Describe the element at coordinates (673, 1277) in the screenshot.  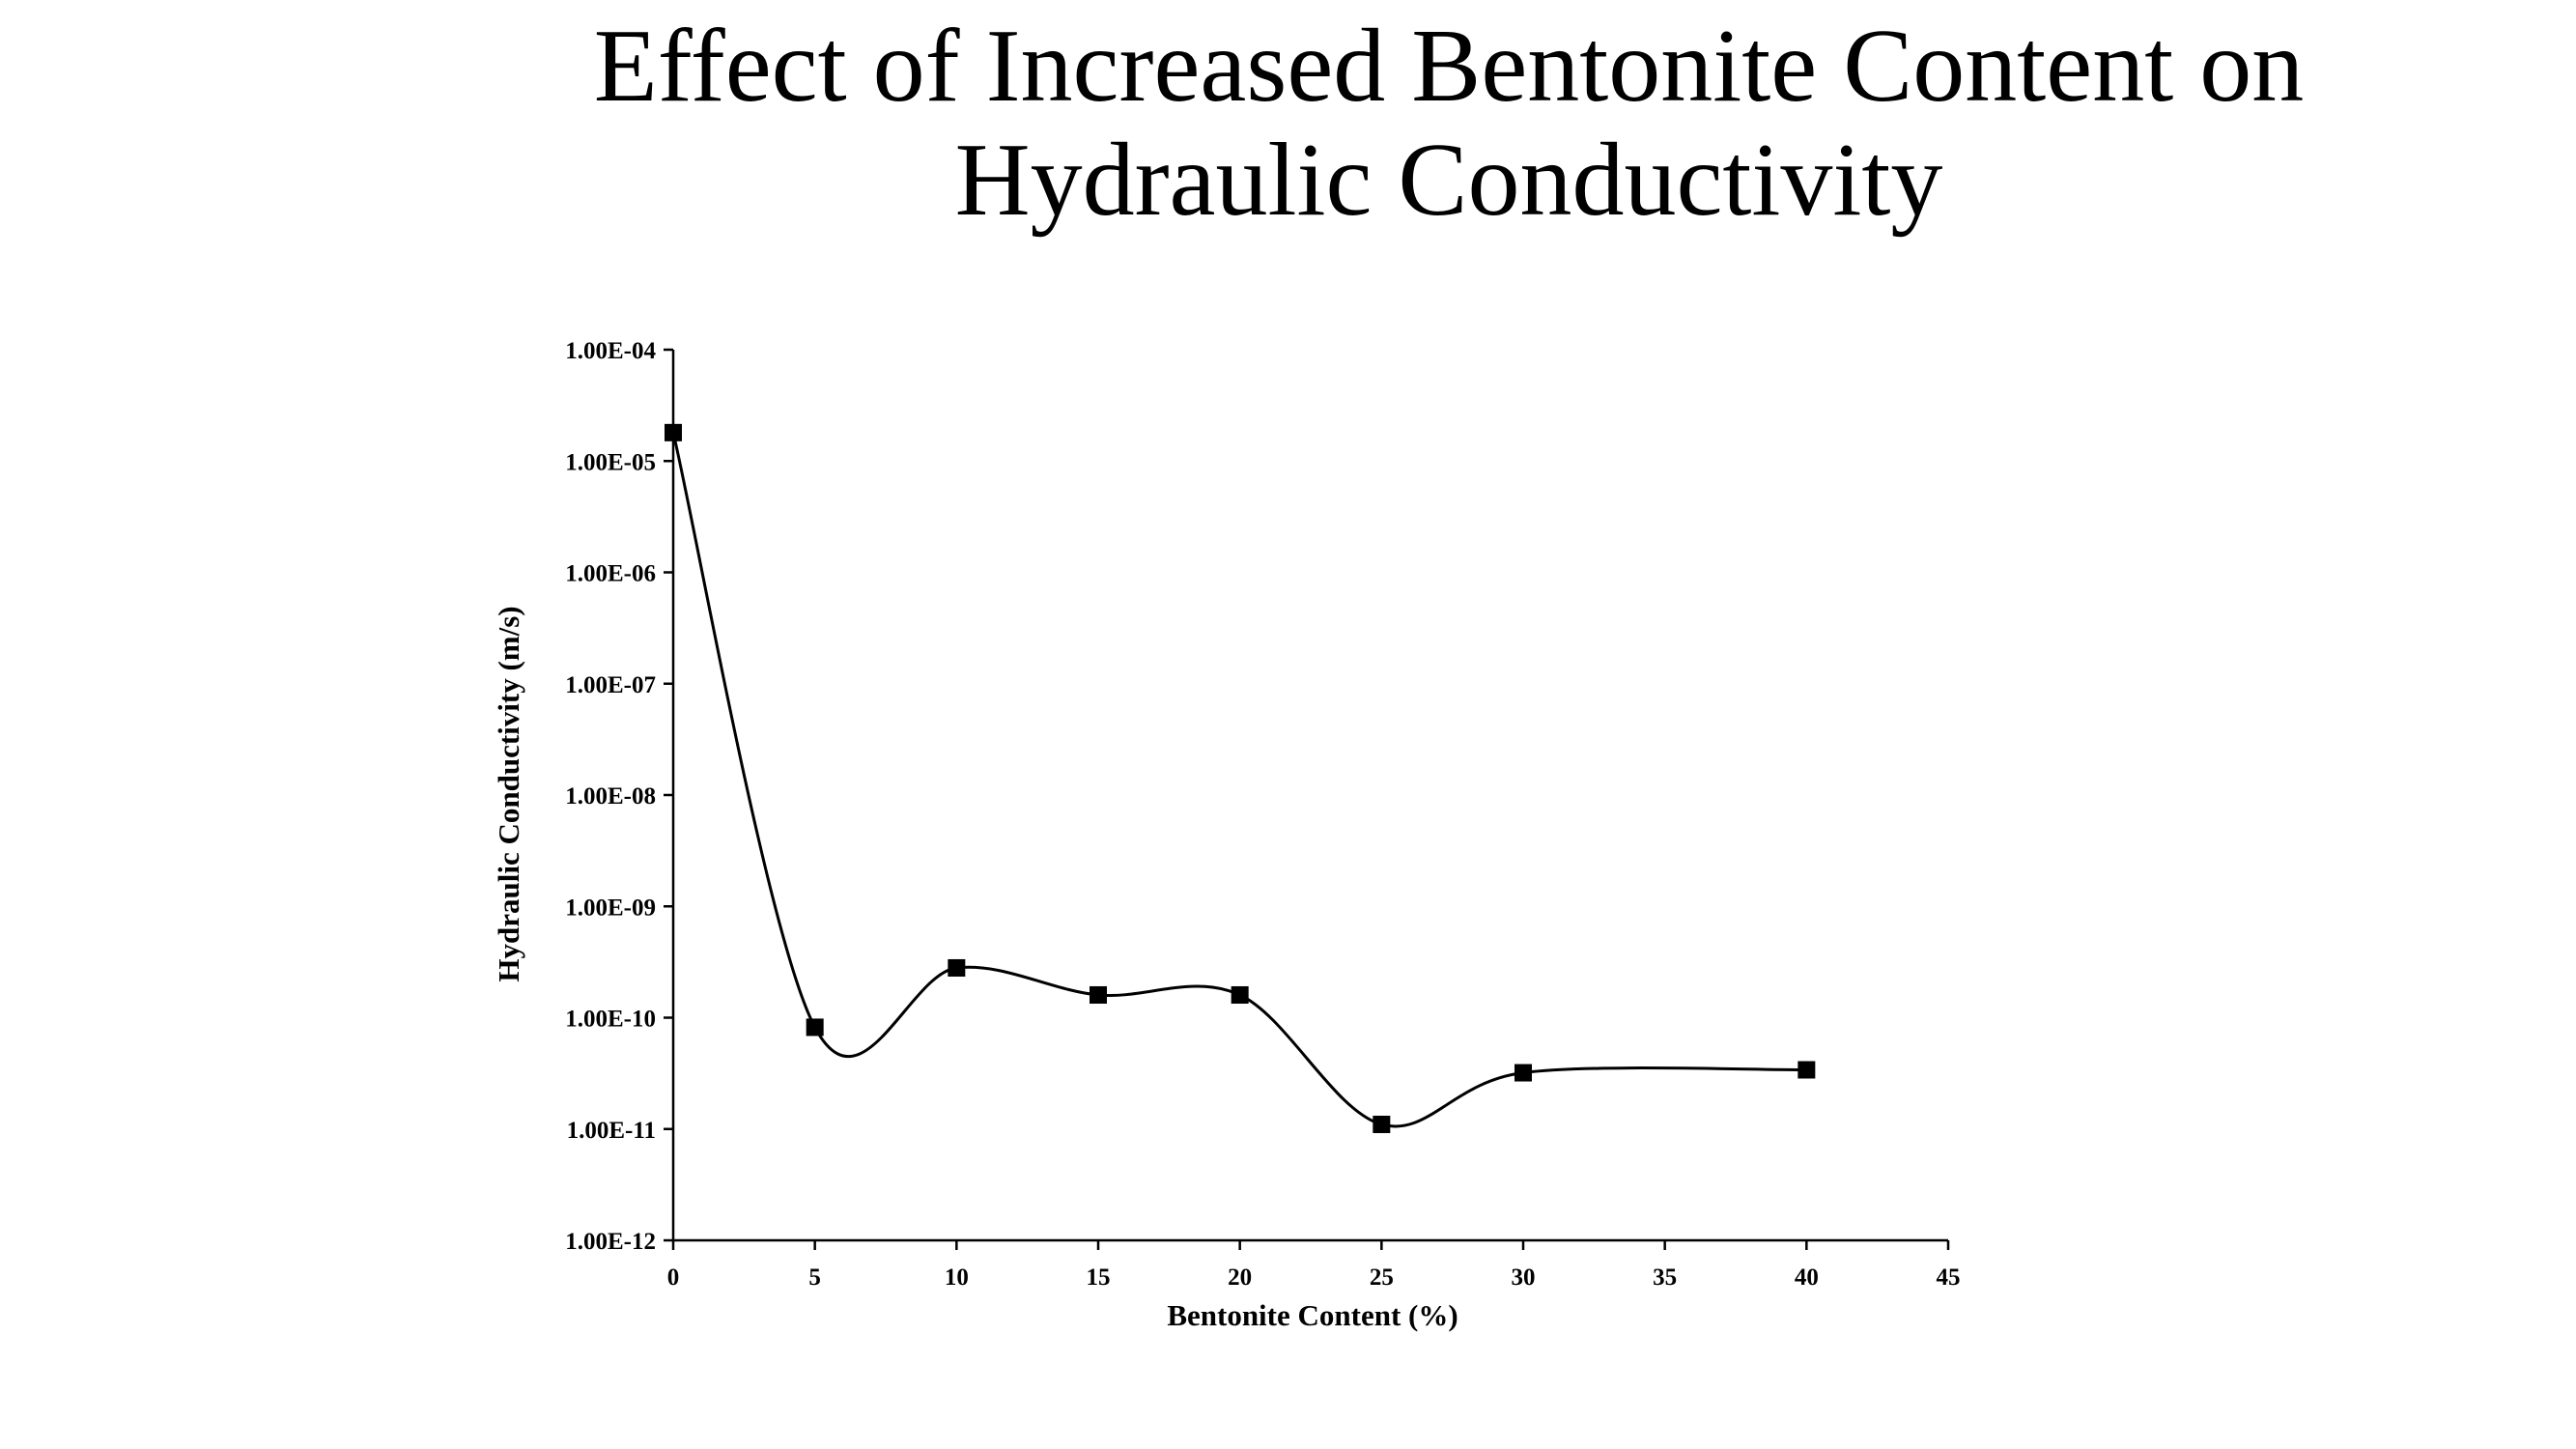
I see `x-tick-label: 0` at that location.